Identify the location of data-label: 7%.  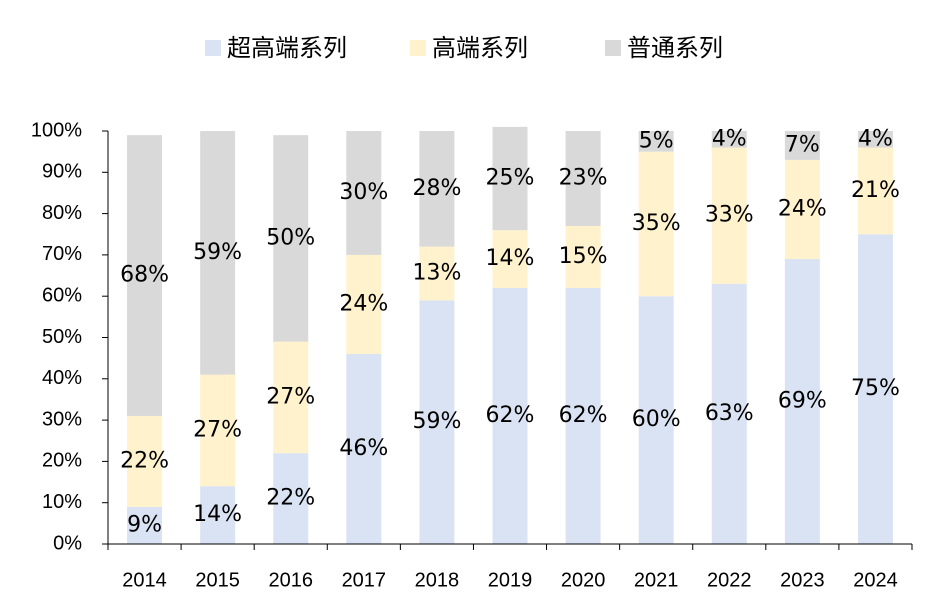
(802, 144).